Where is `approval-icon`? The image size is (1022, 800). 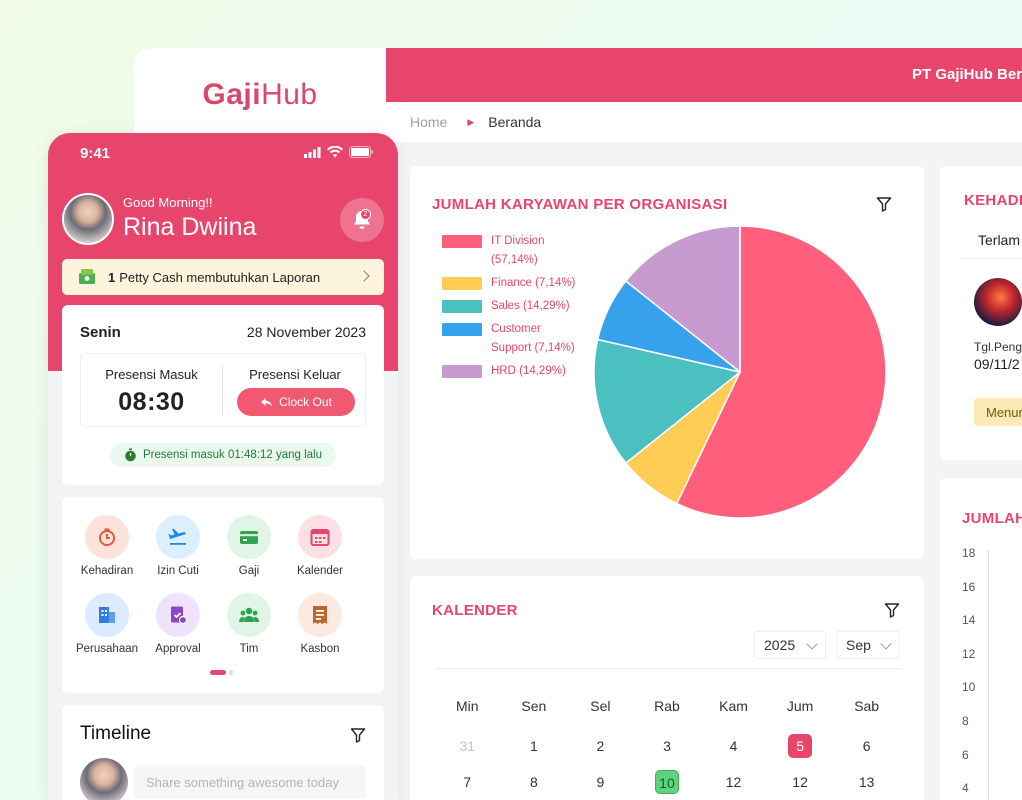
approval-icon is located at coordinates (178, 615).